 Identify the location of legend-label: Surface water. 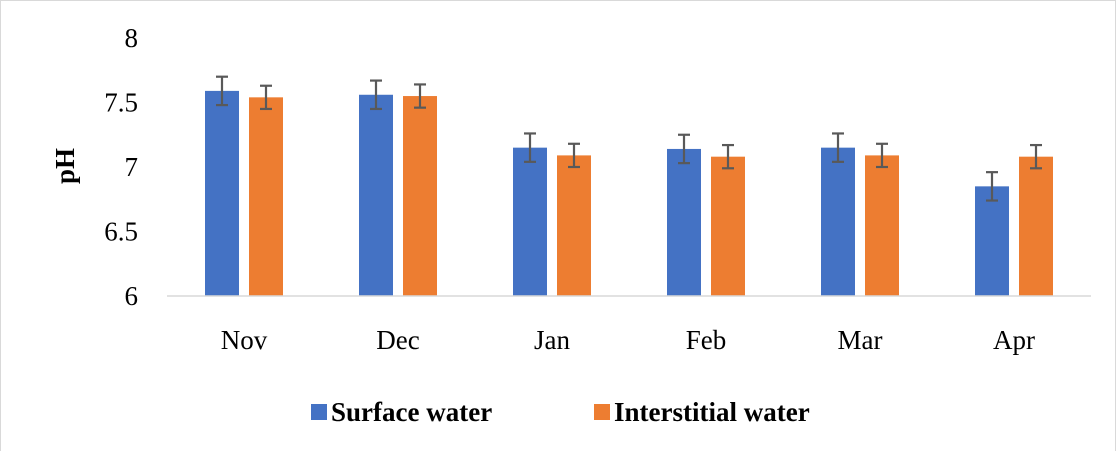
(411, 412).